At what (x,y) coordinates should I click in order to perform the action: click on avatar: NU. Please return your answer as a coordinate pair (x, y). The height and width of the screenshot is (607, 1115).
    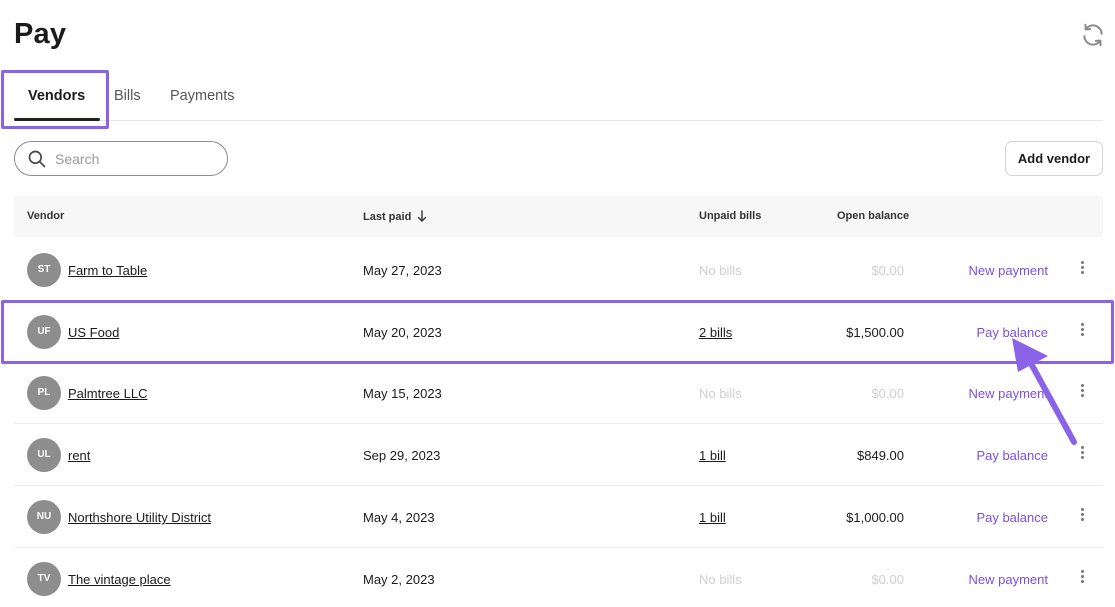
    Looking at the image, I should click on (44, 517).